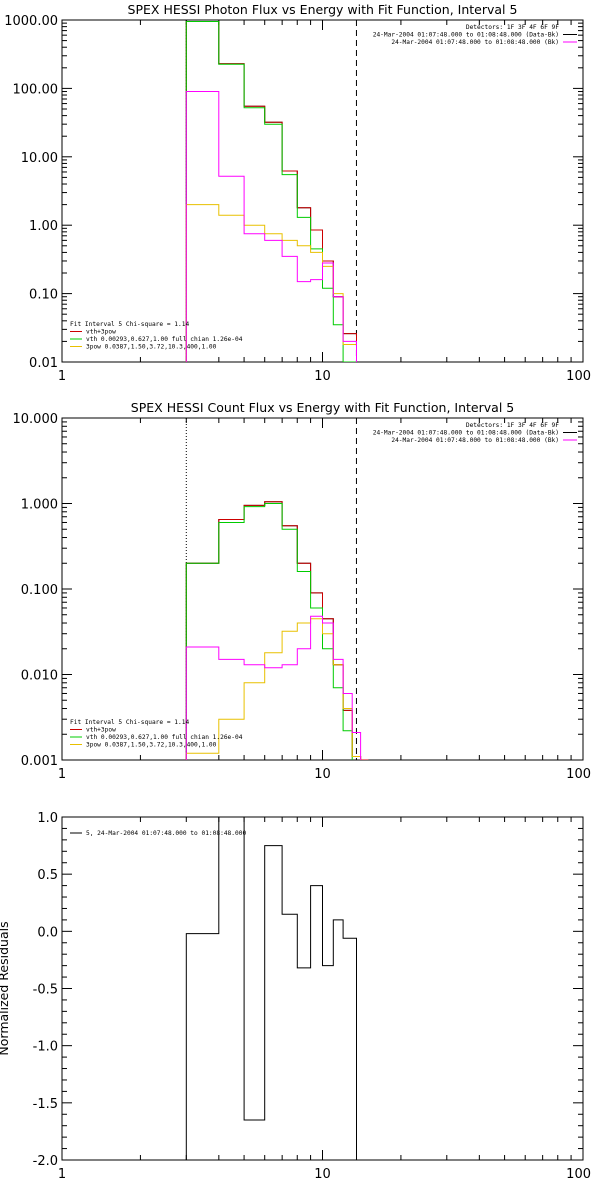 The image size is (600, 1200). I want to click on y-tick-label: 0.10, so click(43, 295).